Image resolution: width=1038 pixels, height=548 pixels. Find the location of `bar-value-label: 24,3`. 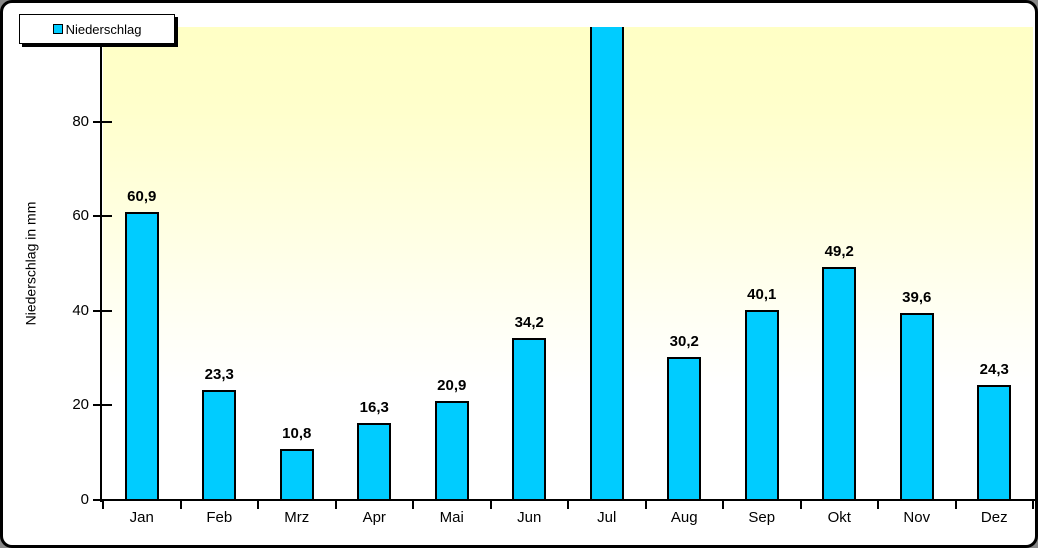

bar-value-label: 24,3 is located at coordinates (994, 370).